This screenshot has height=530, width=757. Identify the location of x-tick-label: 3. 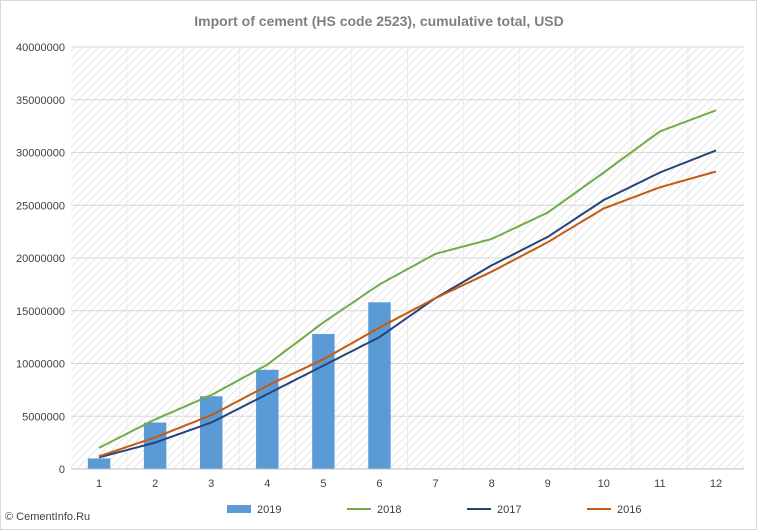
(211, 484).